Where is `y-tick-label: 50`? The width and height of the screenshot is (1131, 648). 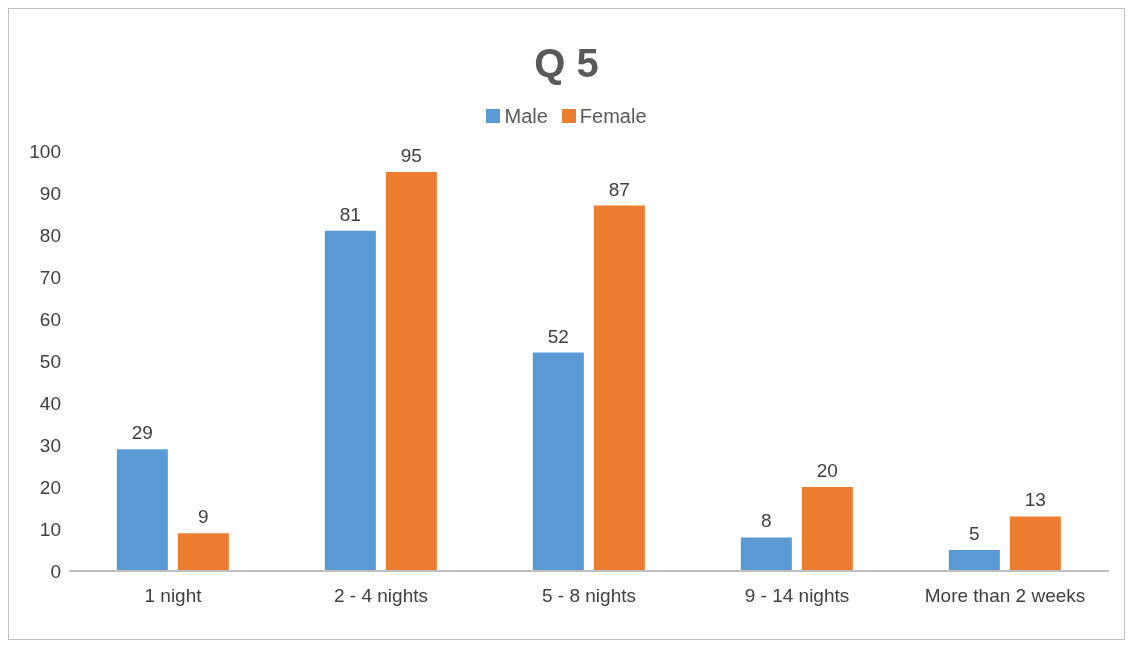 y-tick-label: 50 is located at coordinates (50, 361).